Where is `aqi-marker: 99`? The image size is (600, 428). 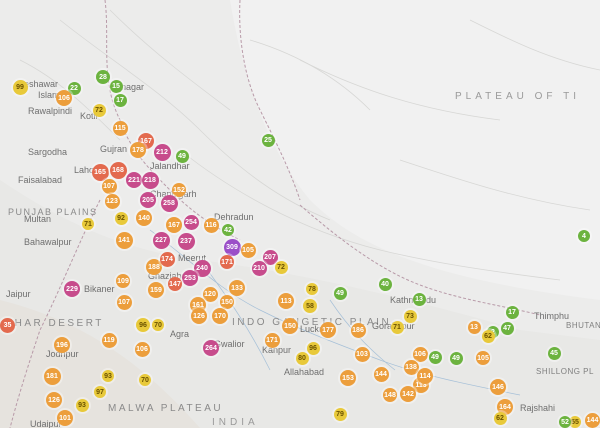
aqi-marker: 99 is located at coordinates (20, 87).